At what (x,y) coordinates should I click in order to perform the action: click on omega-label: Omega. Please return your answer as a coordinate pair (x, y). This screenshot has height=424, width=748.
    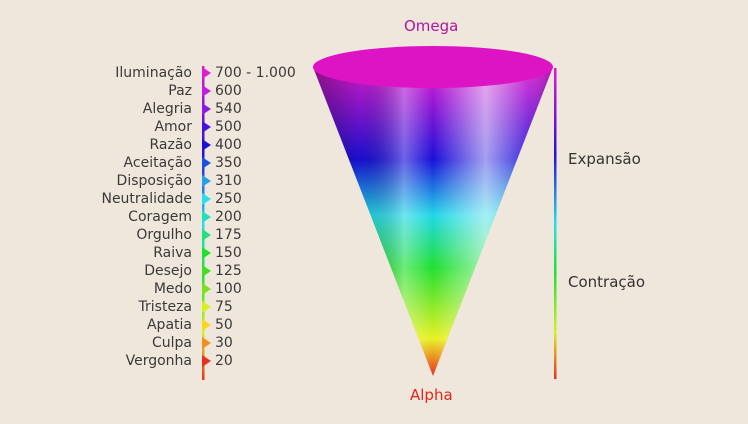
    Looking at the image, I should click on (431, 26).